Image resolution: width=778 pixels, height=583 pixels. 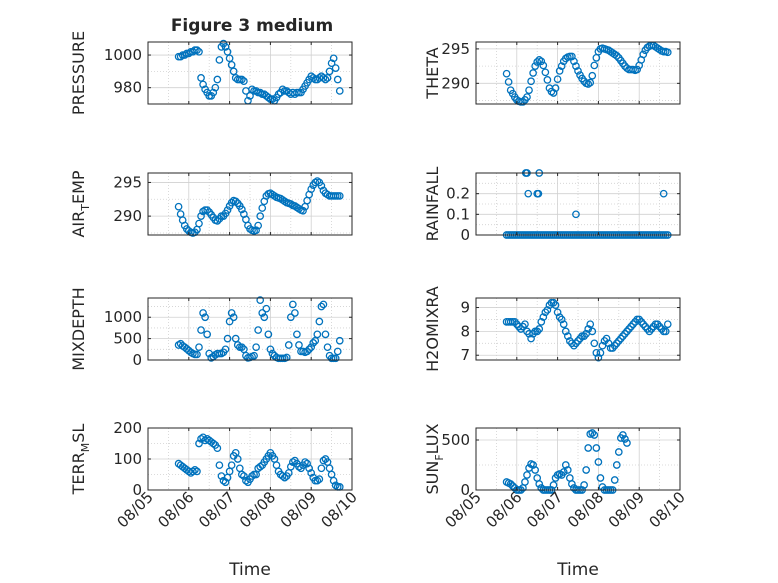 I want to click on y-tick-label: 1000, so click(x=123, y=55).